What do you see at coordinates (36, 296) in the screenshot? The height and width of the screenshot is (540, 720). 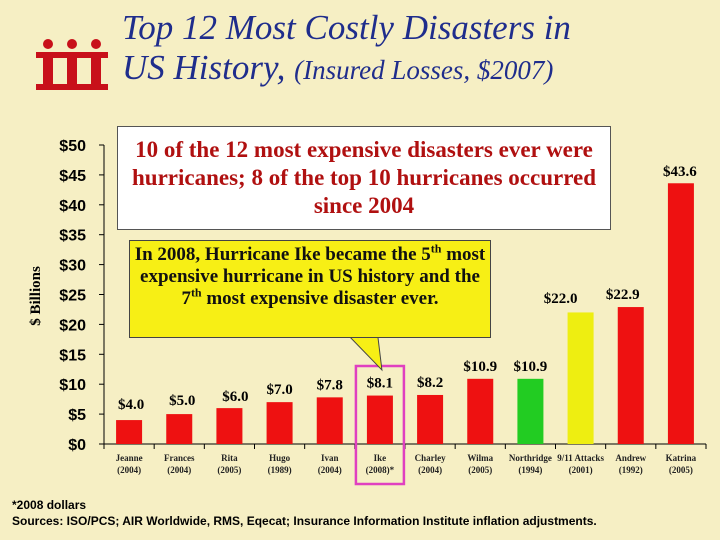 I see `y-axis-title: $ Billions` at bounding box center [36, 296].